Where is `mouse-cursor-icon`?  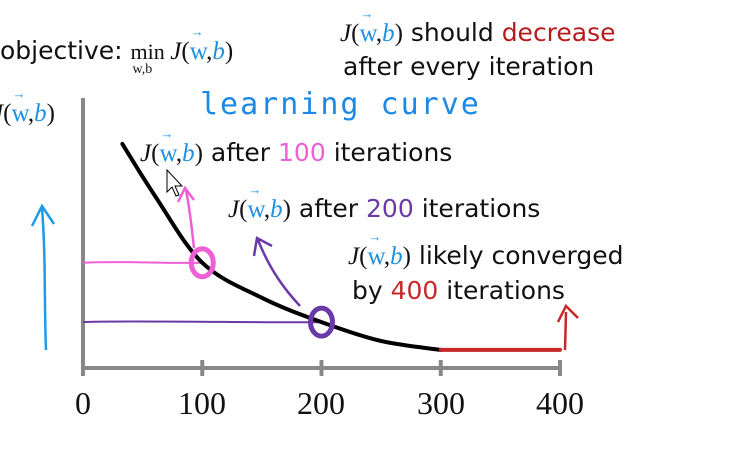
mouse-cursor-icon is located at coordinates (175, 182).